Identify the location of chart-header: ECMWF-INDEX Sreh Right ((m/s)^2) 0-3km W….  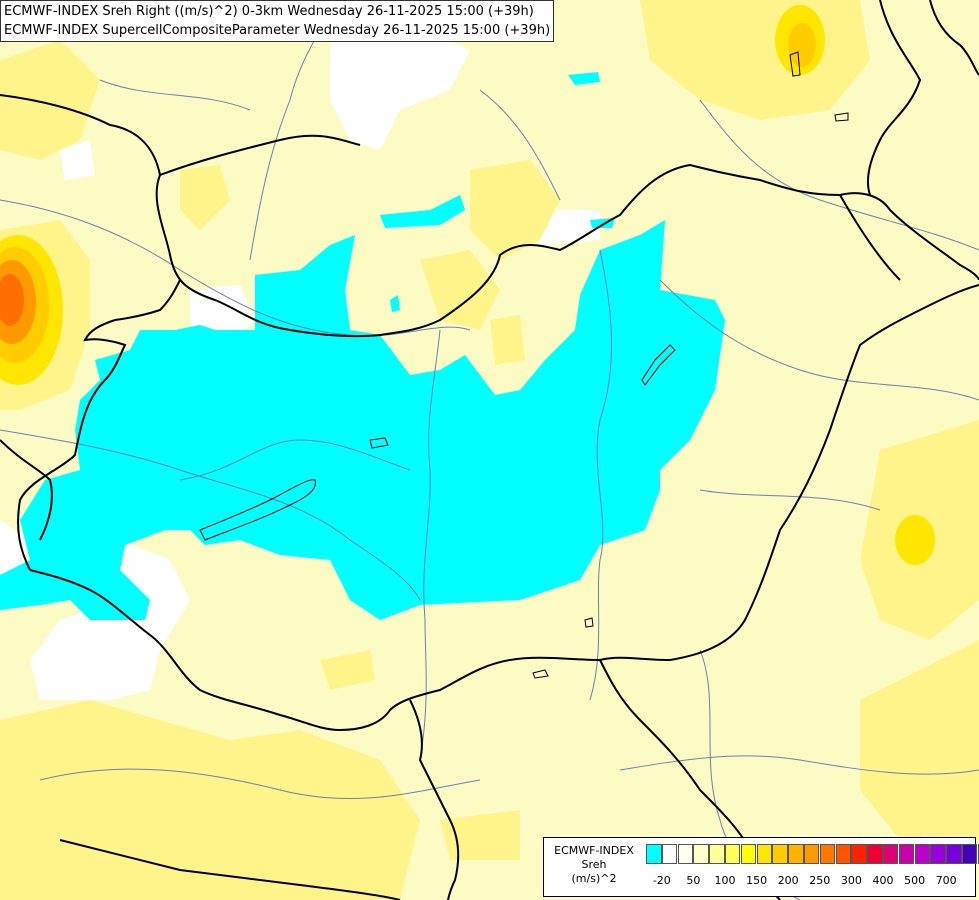
(277, 21).